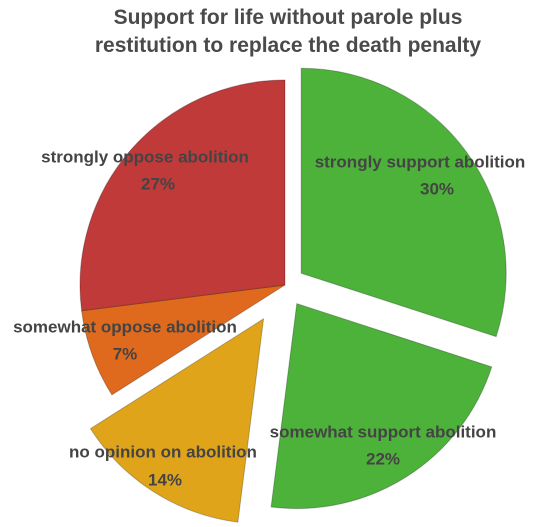 The height and width of the screenshot is (527, 555). Describe the element at coordinates (125, 353) in the screenshot. I see `value-label: 7%` at that location.